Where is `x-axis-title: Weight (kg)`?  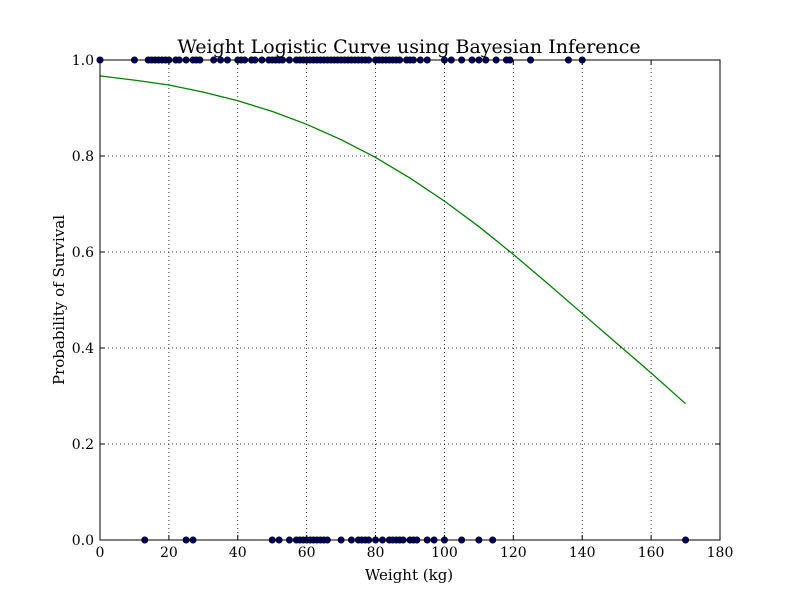 x-axis-title: Weight (kg) is located at coordinates (409, 575).